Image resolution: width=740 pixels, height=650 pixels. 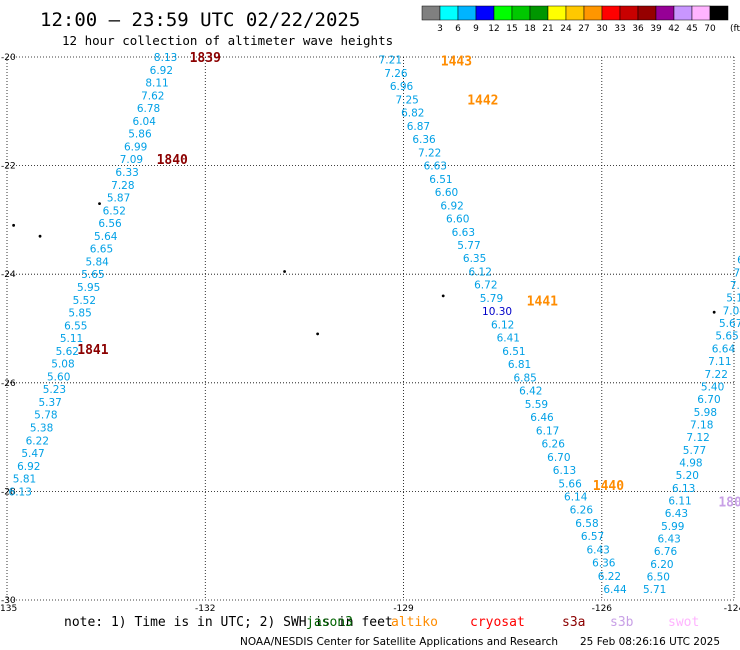 What do you see at coordinates (24, 480) in the screenshot?
I see `wave-height-value: 5.81` at bounding box center [24, 480].